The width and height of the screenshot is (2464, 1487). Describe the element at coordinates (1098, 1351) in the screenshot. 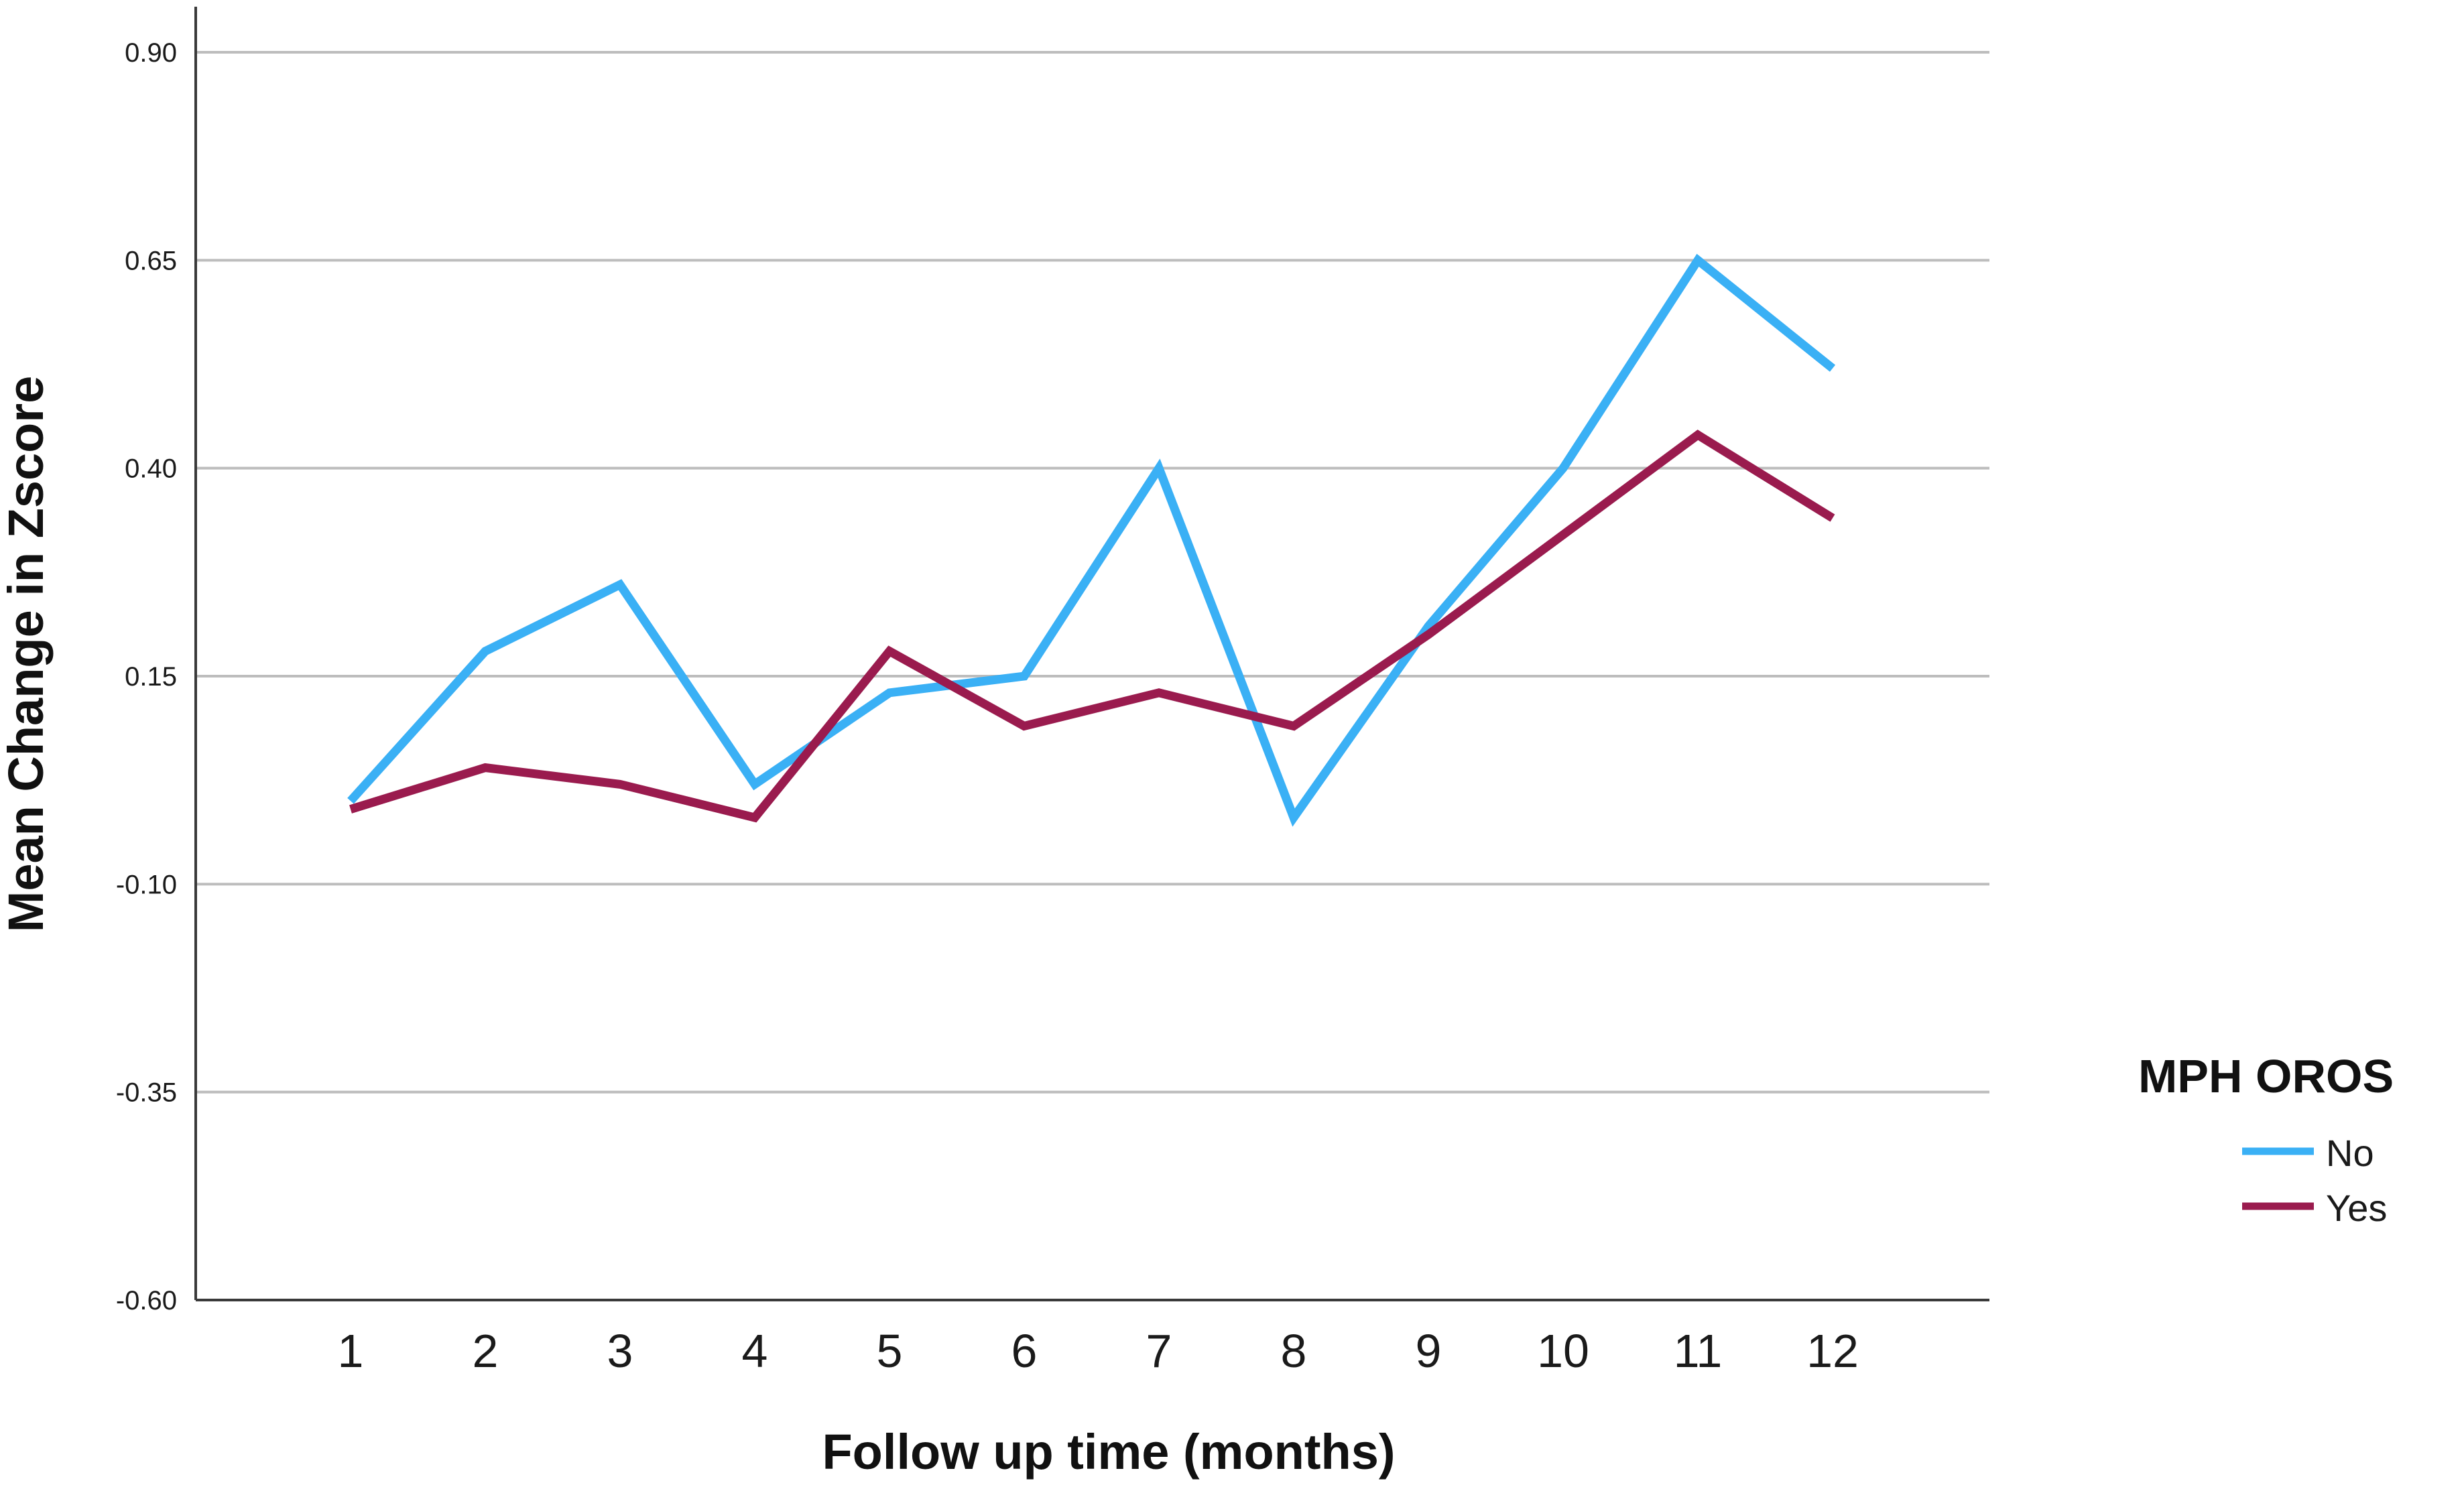

I see `x-tick-labels: 1 2 3 4 5 6 7 8 9 10 11 12` at that location.